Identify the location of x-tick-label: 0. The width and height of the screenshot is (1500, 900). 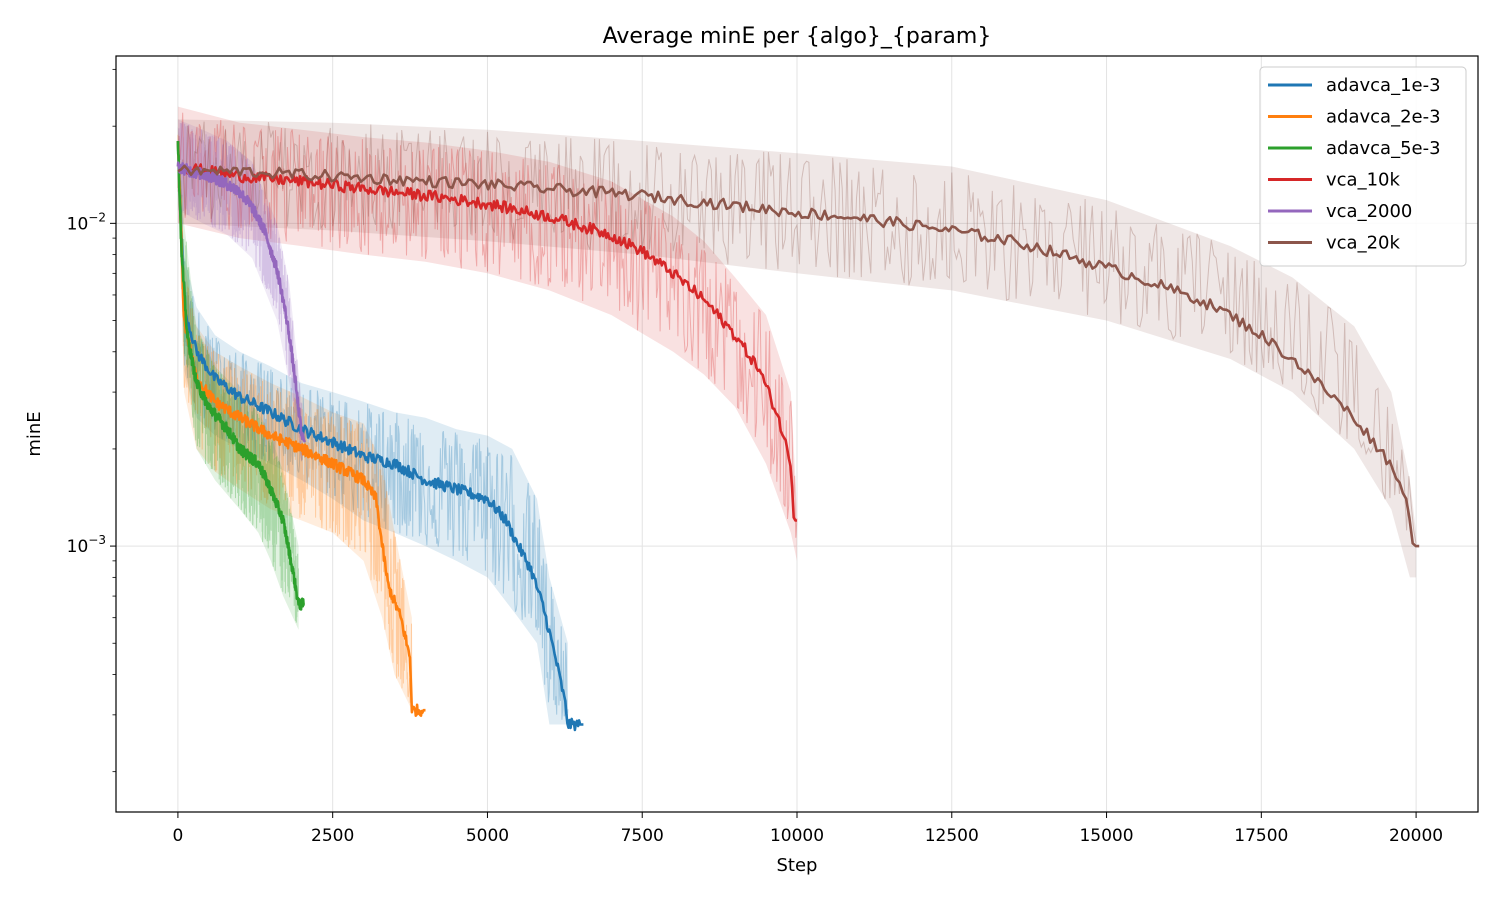
(177, 836).